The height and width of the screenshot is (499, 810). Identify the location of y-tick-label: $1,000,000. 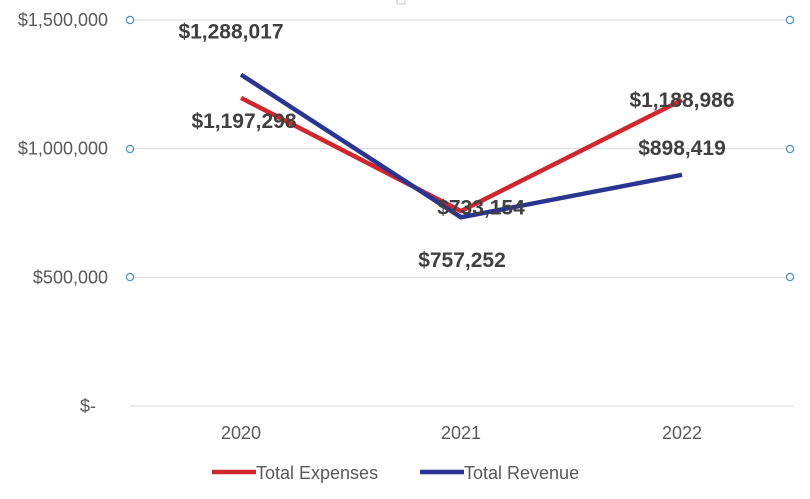
(63, 149).